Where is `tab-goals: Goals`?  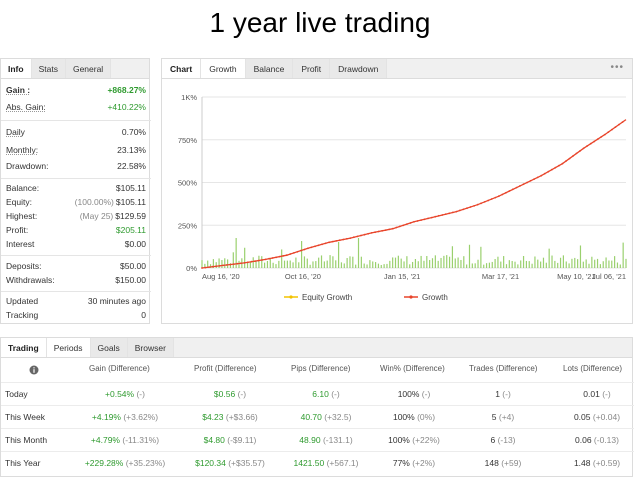
tab-goals: Goals is located at coordinates (109, 347).